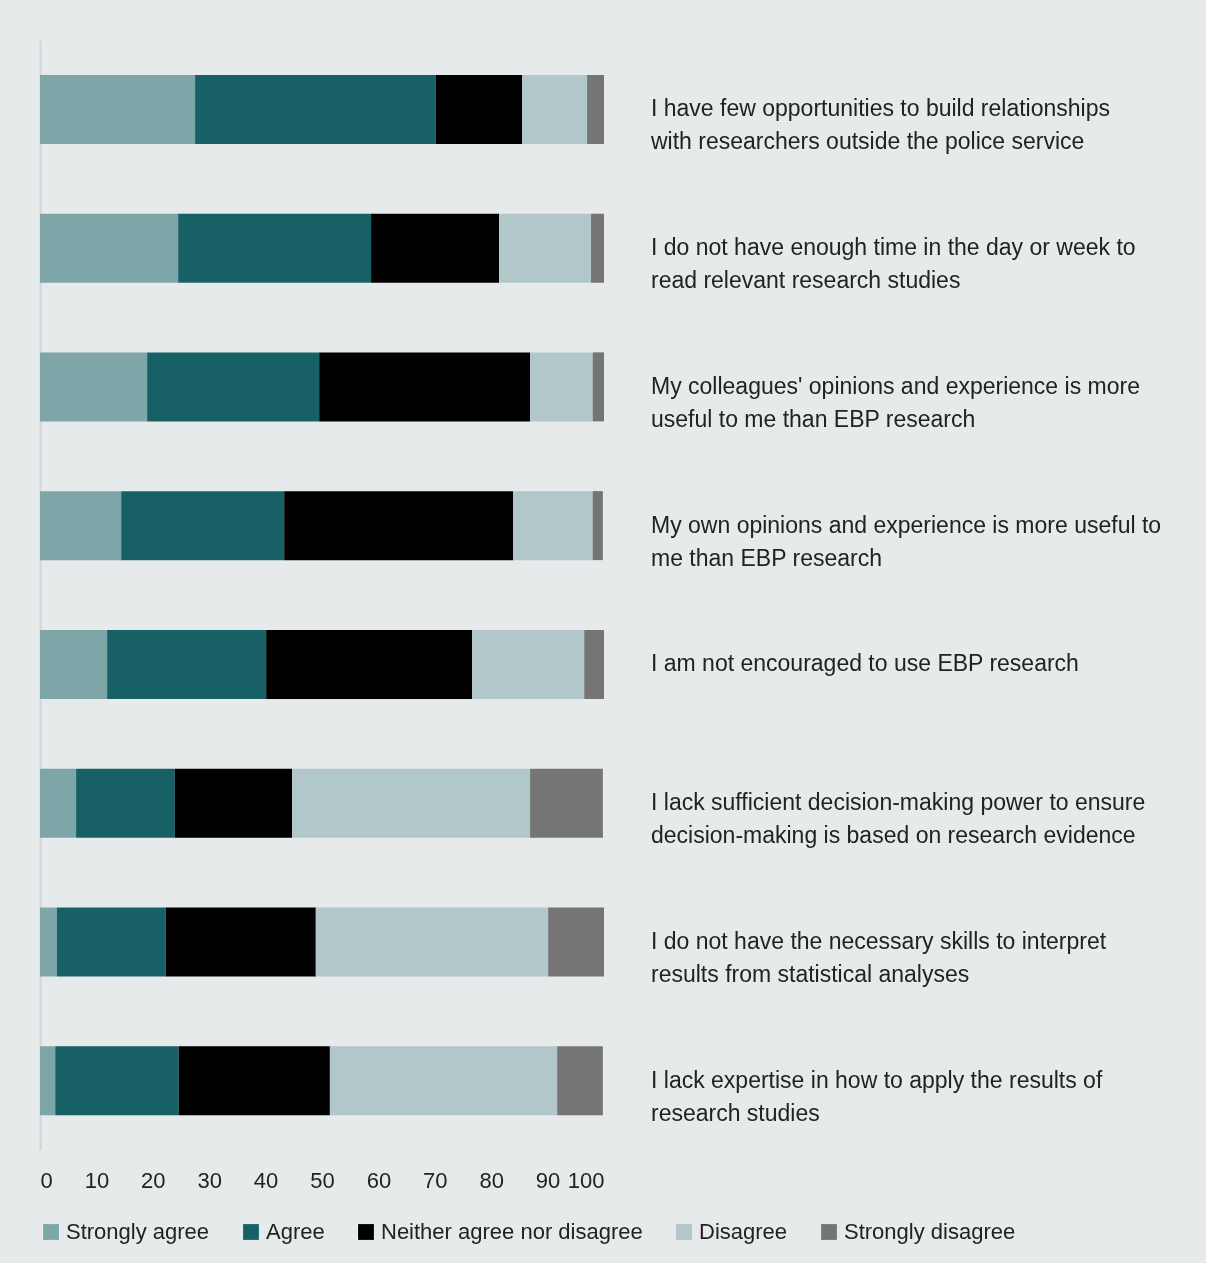  Describe the element at coordinates (893, 264) in the screenshot. I see `y-tick-label: I do not have enough time in the day or week to read relevant research studies` at that location.